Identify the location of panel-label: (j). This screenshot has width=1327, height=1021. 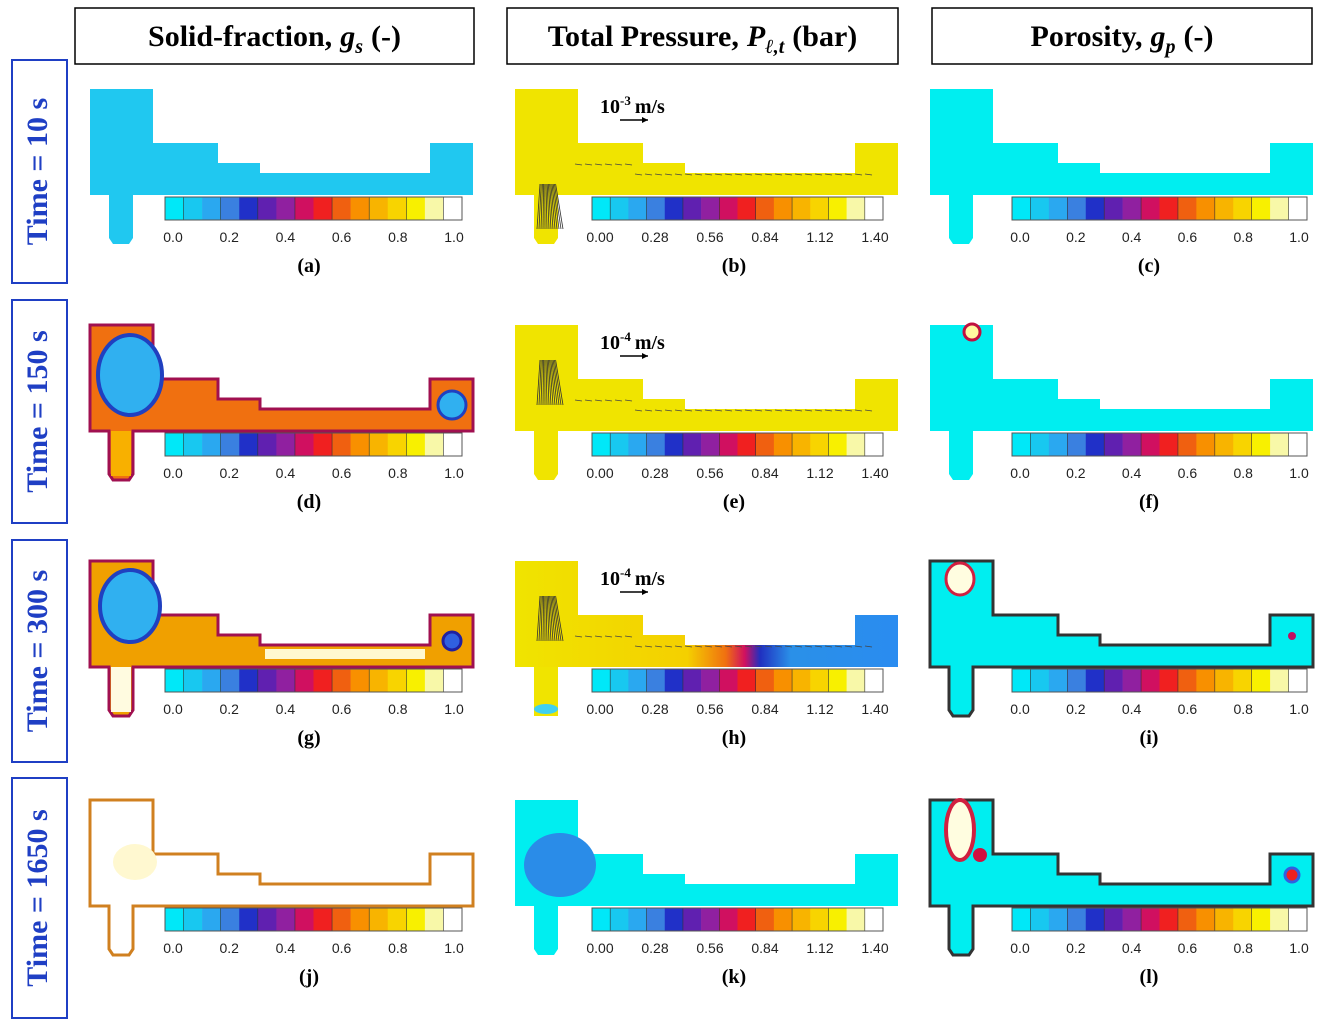
(309, 977).